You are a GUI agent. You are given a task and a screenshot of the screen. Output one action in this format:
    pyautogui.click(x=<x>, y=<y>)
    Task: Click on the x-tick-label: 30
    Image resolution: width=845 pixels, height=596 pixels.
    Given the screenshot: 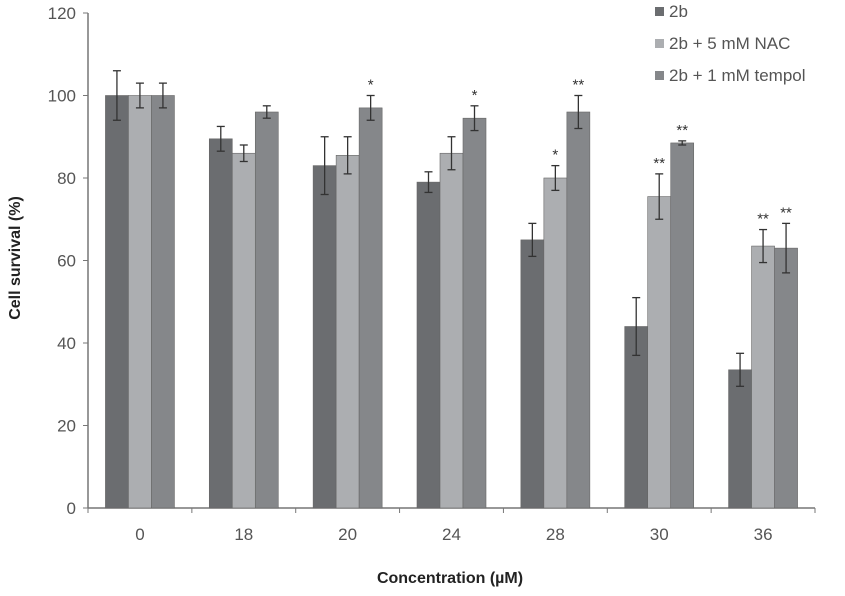 What is the action you would take?
    pyautogui.click(x=659, y=534)
    